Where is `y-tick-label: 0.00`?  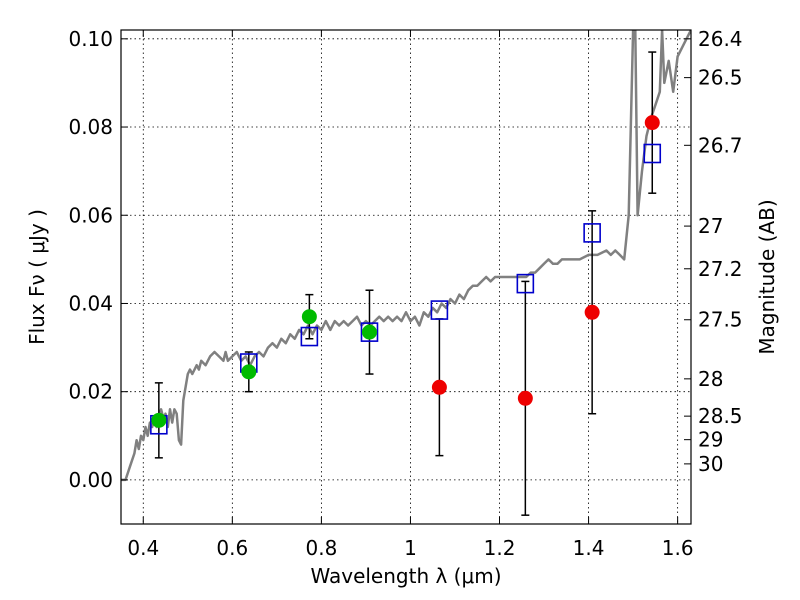 y-tick-label: 0.00 is located at coordinates (90, 480).